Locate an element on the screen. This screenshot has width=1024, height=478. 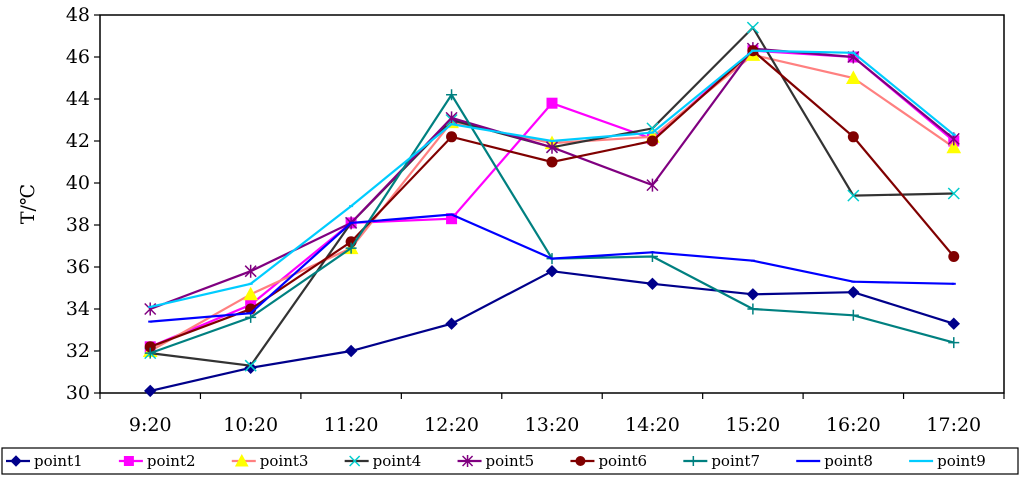
x-tick-label: 16:20 is located at coordinates (853, 425).